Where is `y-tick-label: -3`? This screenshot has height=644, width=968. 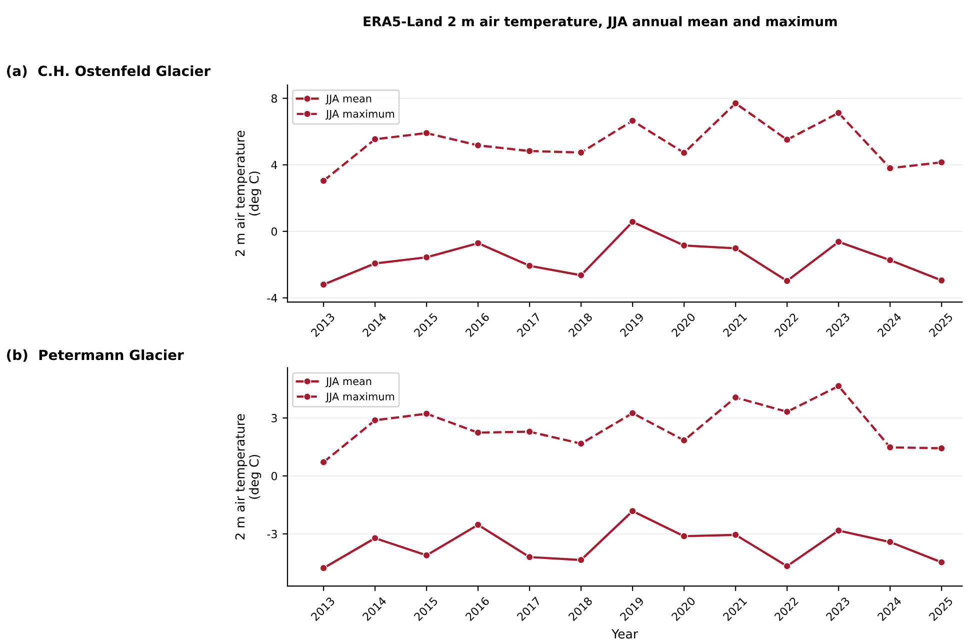 y-tick-label: -3 is located at coordinates (272, 534).